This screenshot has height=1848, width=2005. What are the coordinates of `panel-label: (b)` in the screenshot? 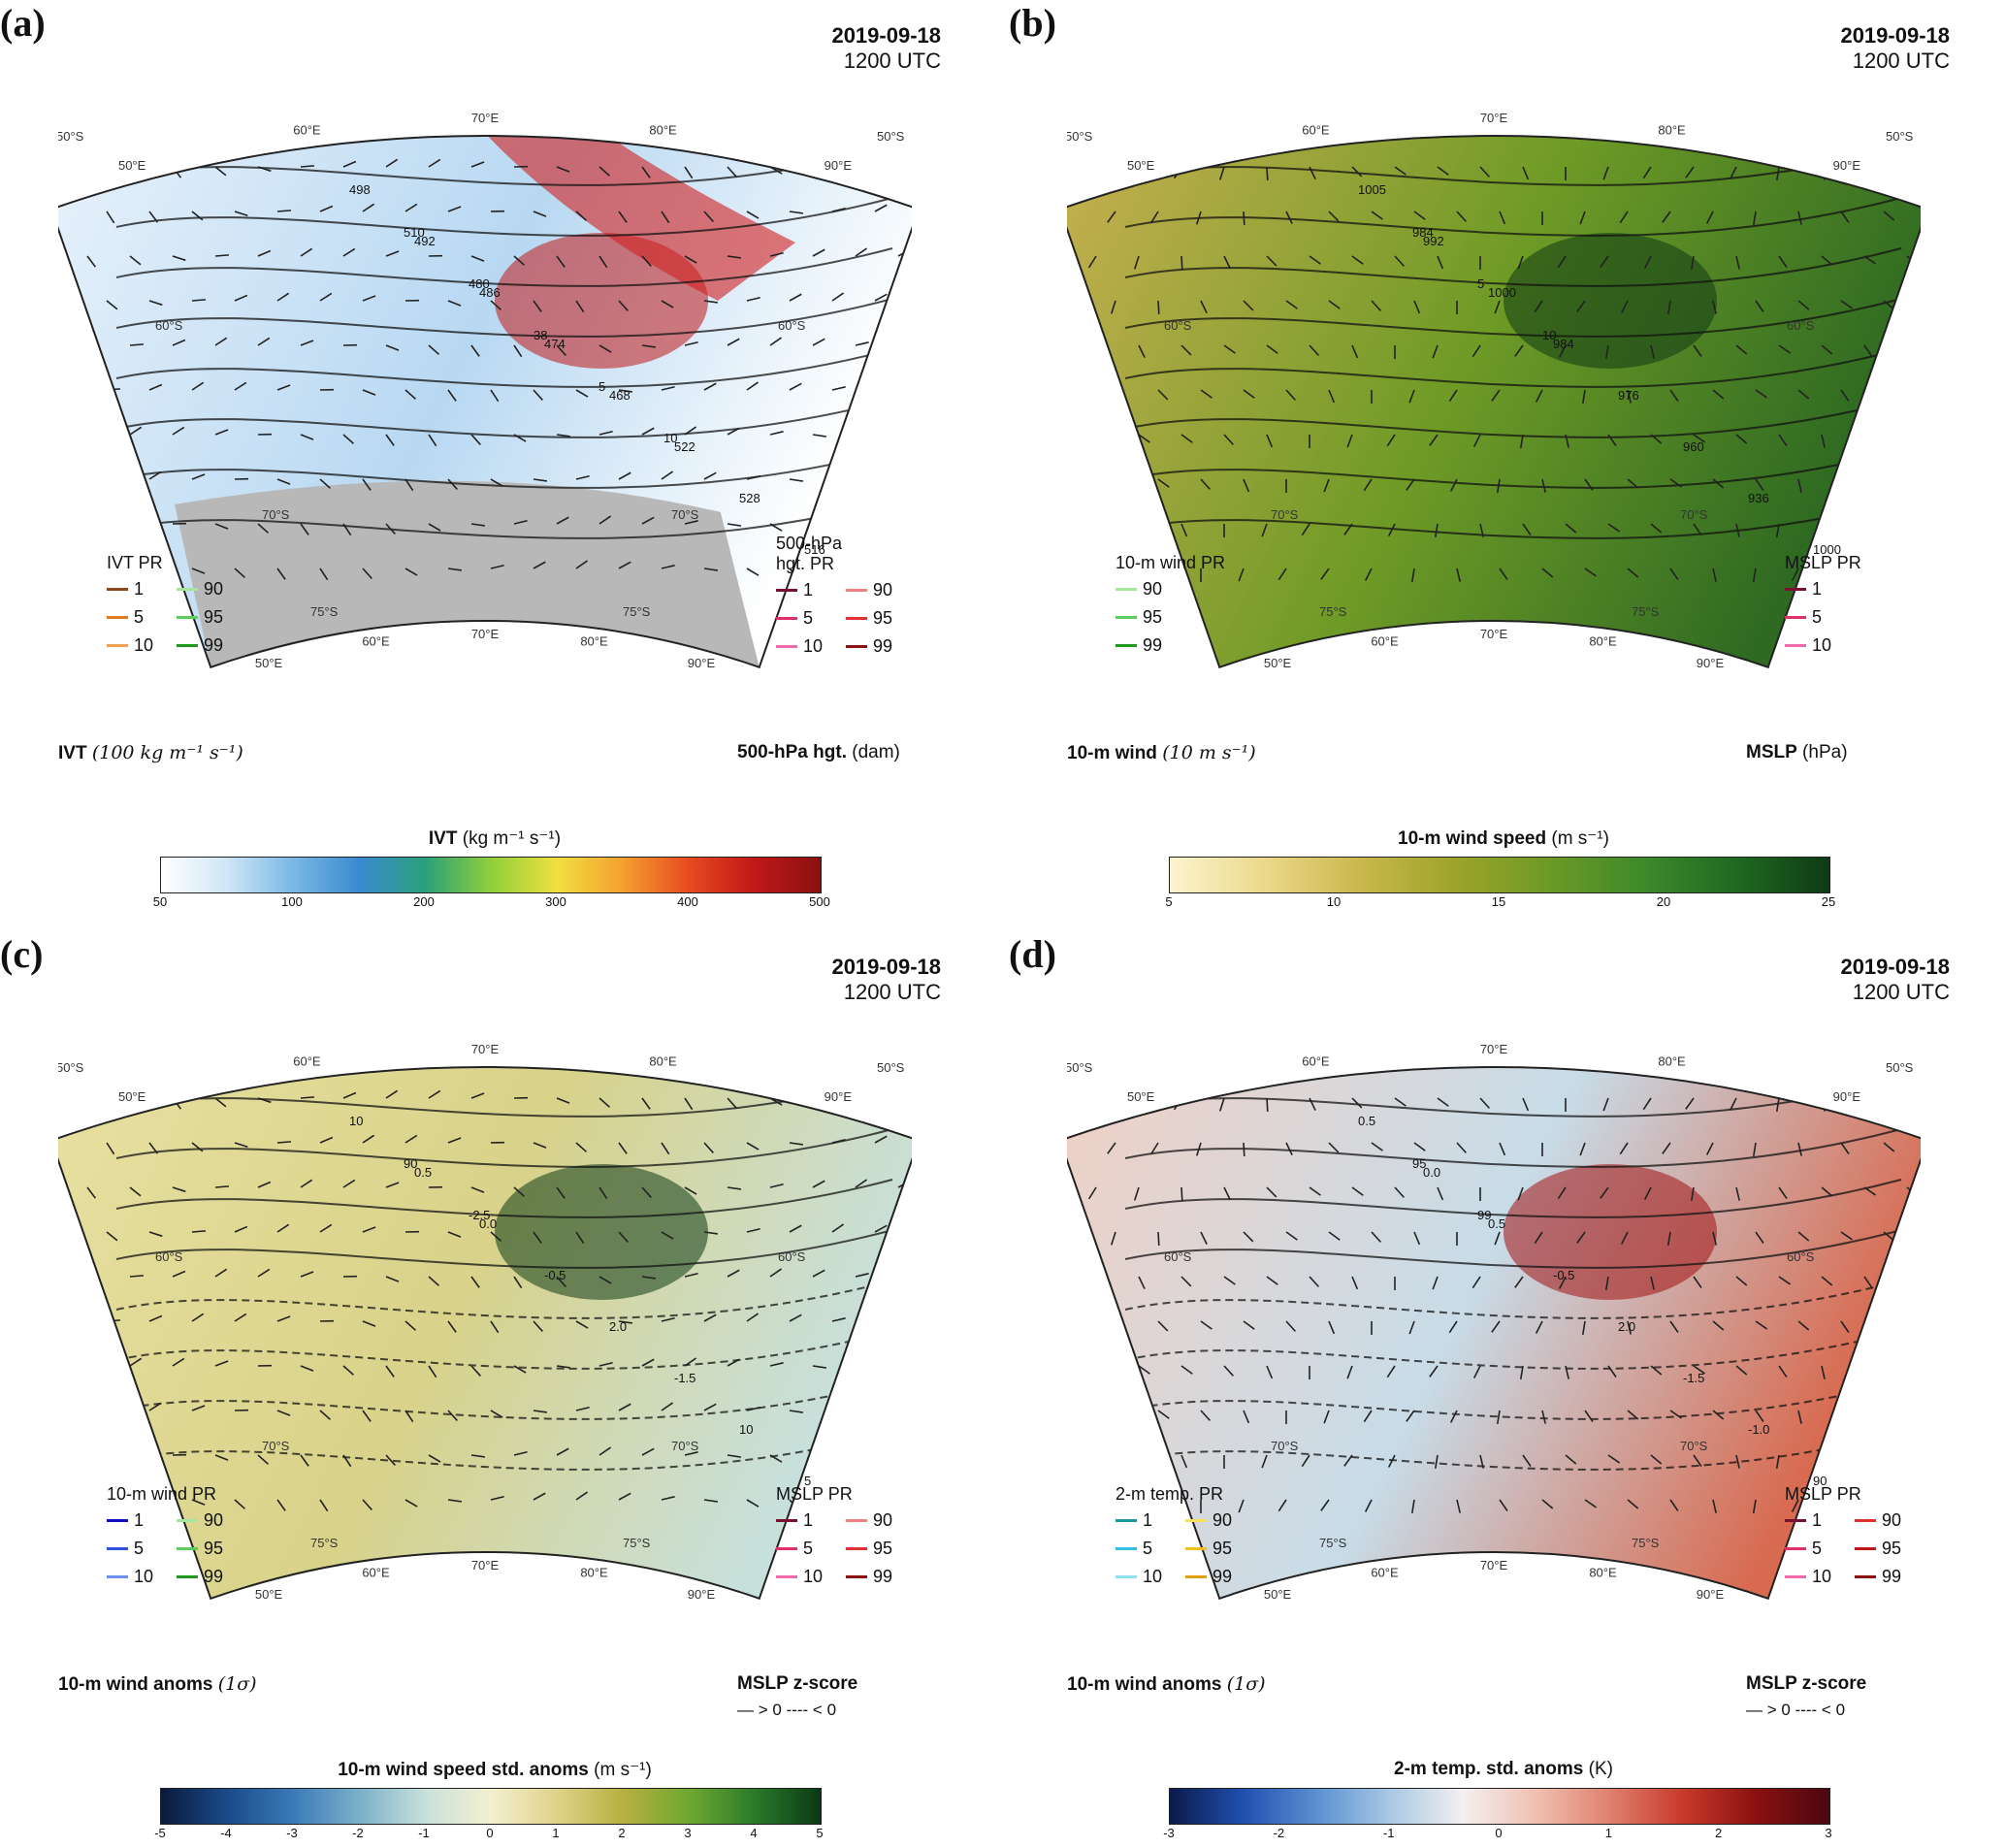 It's located at (1032, 23).